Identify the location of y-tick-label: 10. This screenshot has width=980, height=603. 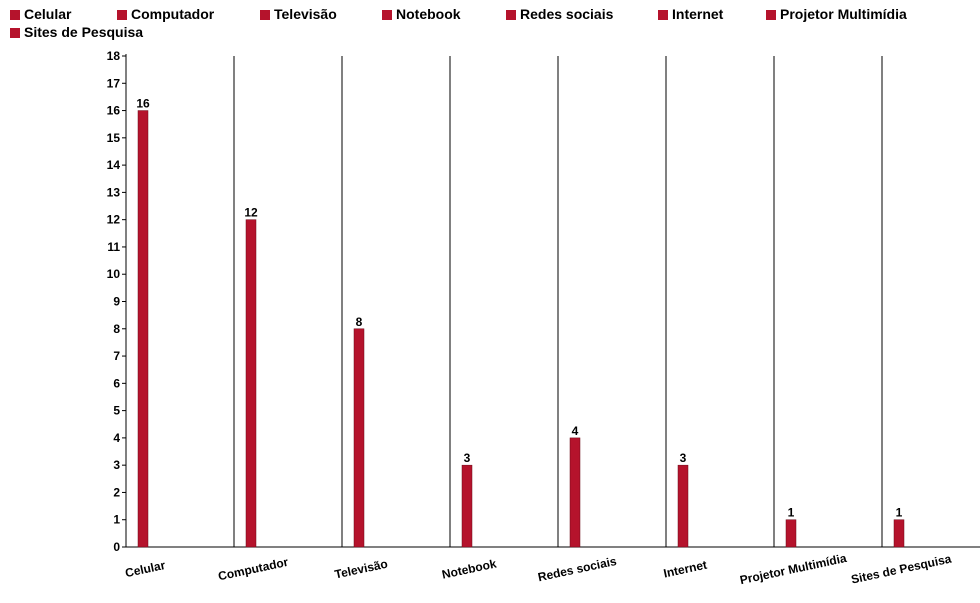
(114, 274).